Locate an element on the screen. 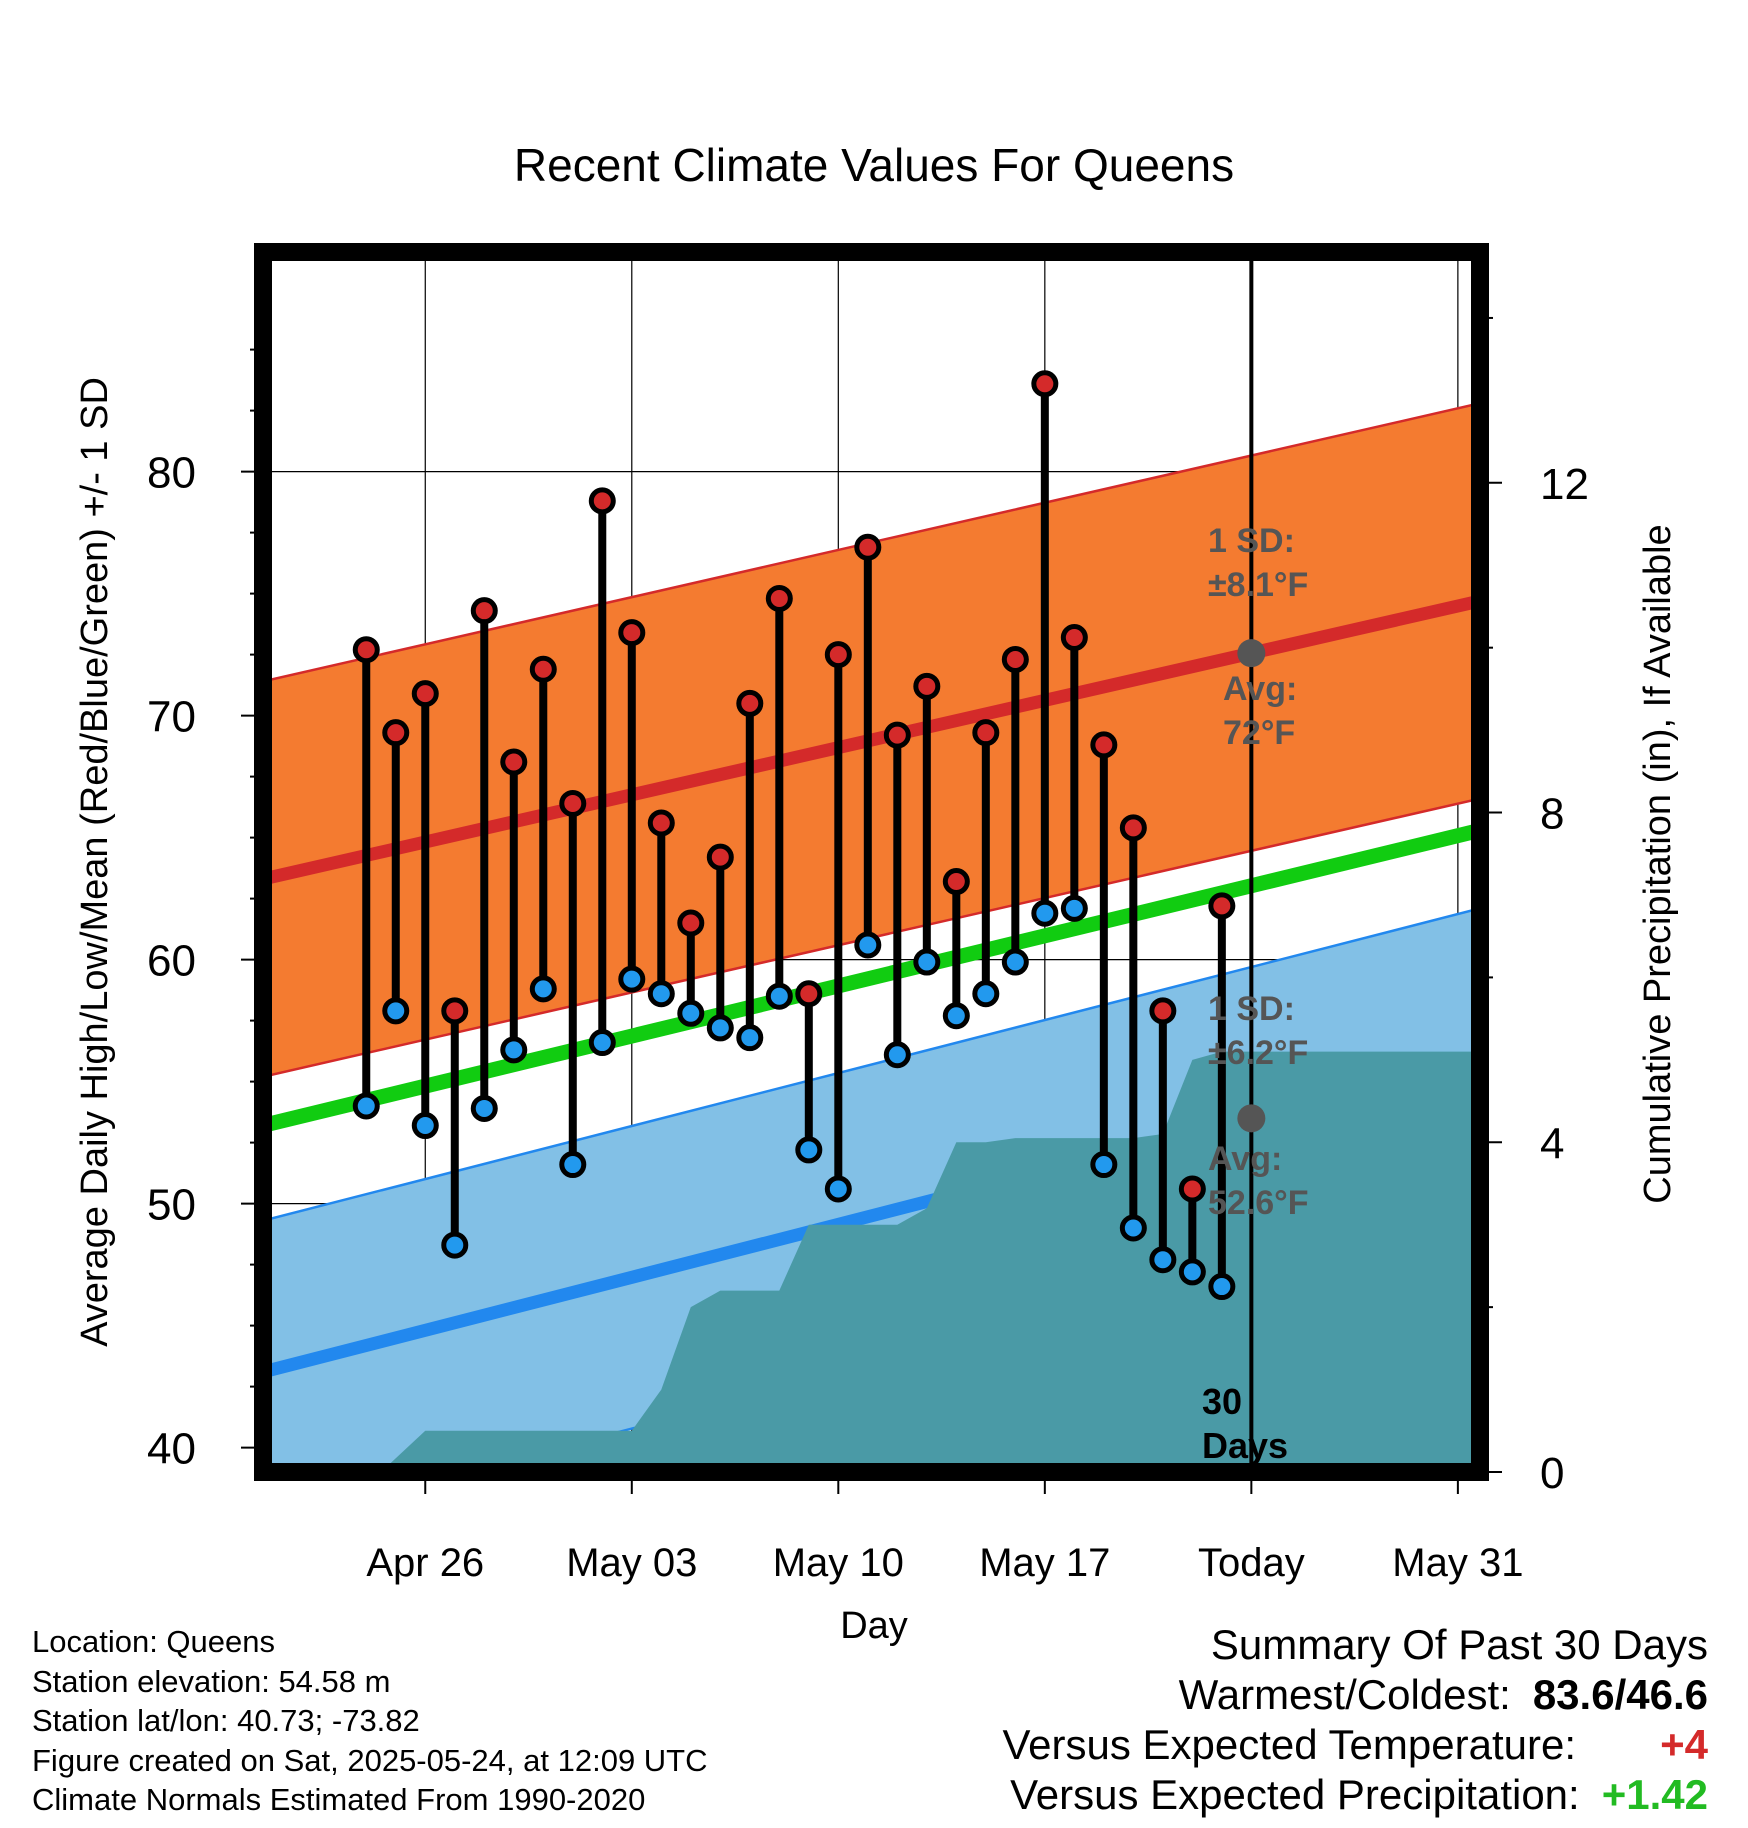 Image resolution: width=1748 pixels, height=1828 pixels. temp-anomaly-label: Versus Expected Temperature: is located at coordinates (1289, 1744).